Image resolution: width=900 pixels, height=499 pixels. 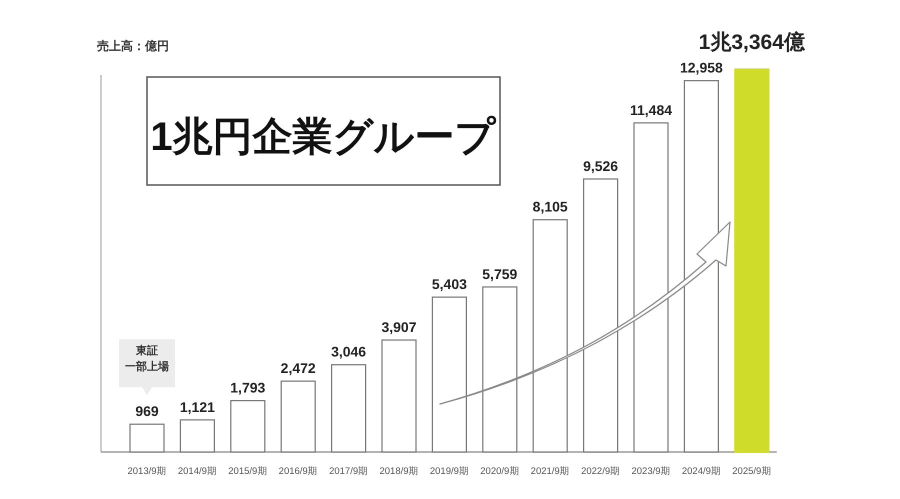 I want to click on data-label: 5,759, so click(x=500, y=274).